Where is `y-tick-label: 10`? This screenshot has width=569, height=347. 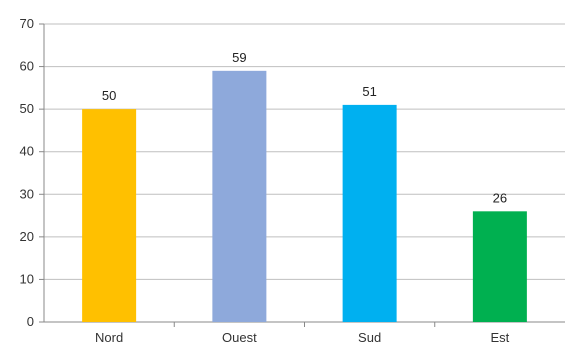
y-tick-label: 10 is located at coordinates (27, 278).